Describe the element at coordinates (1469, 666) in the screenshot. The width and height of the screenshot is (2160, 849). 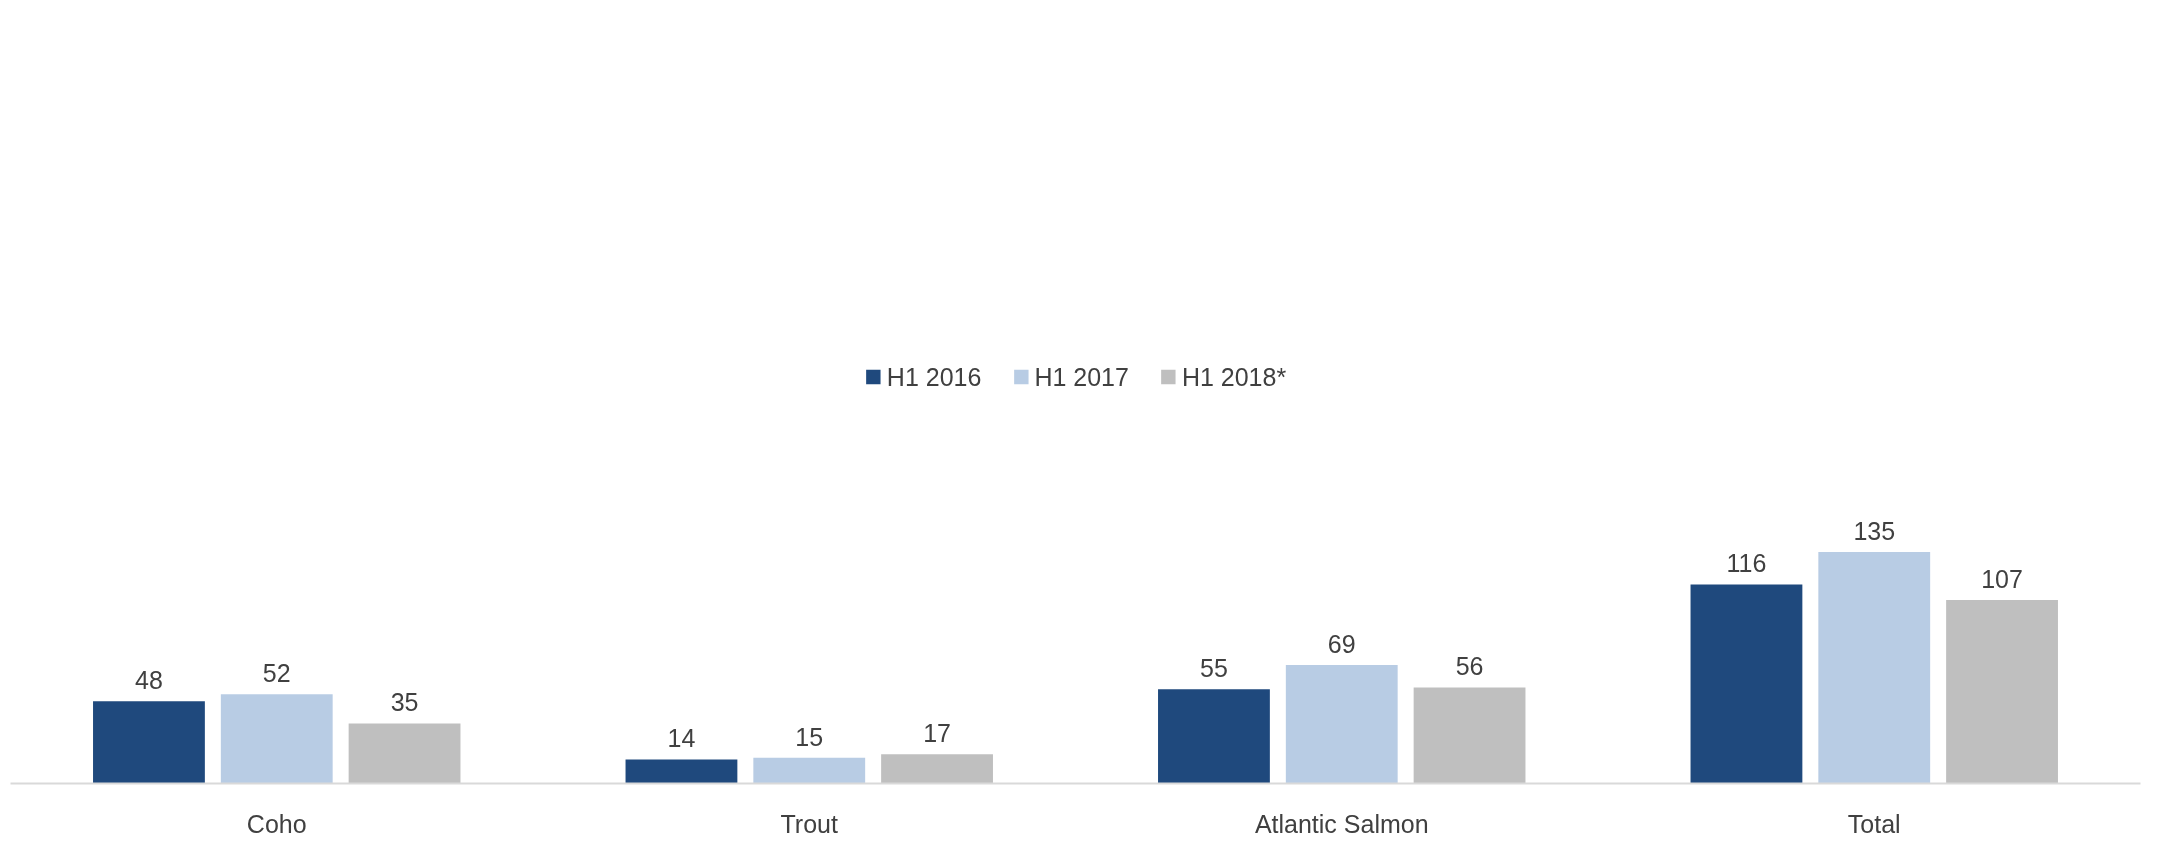
I see `data-label: 56` at that location.